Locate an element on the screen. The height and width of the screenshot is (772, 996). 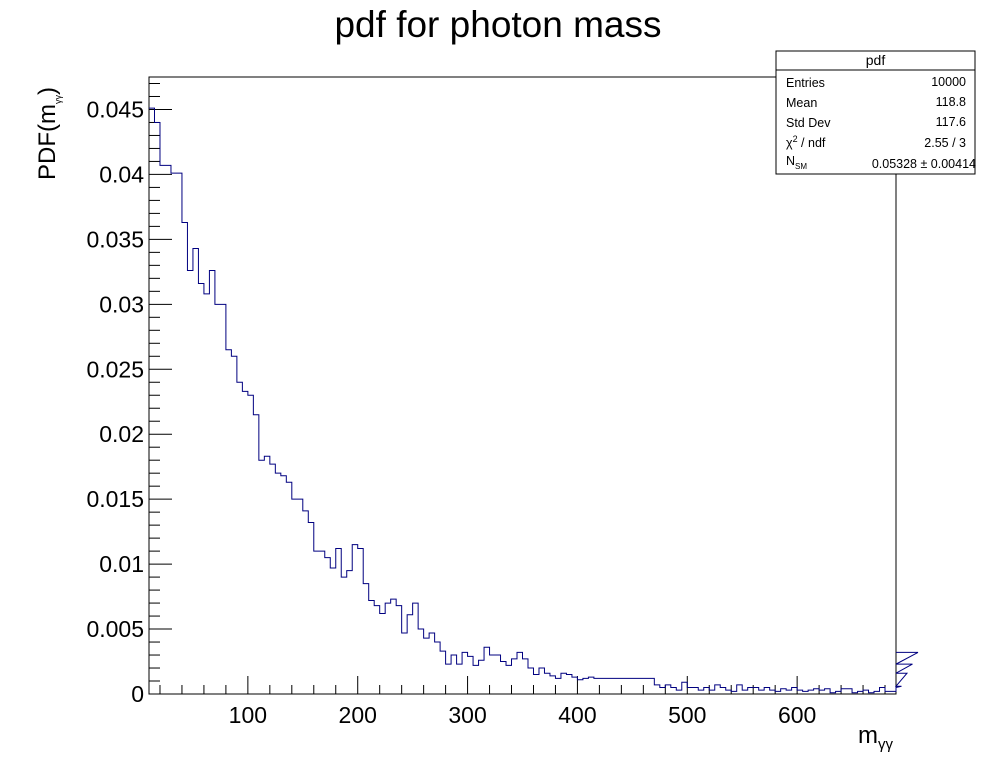
stats-entries-label: Entries is located at coordinates (805, 83).